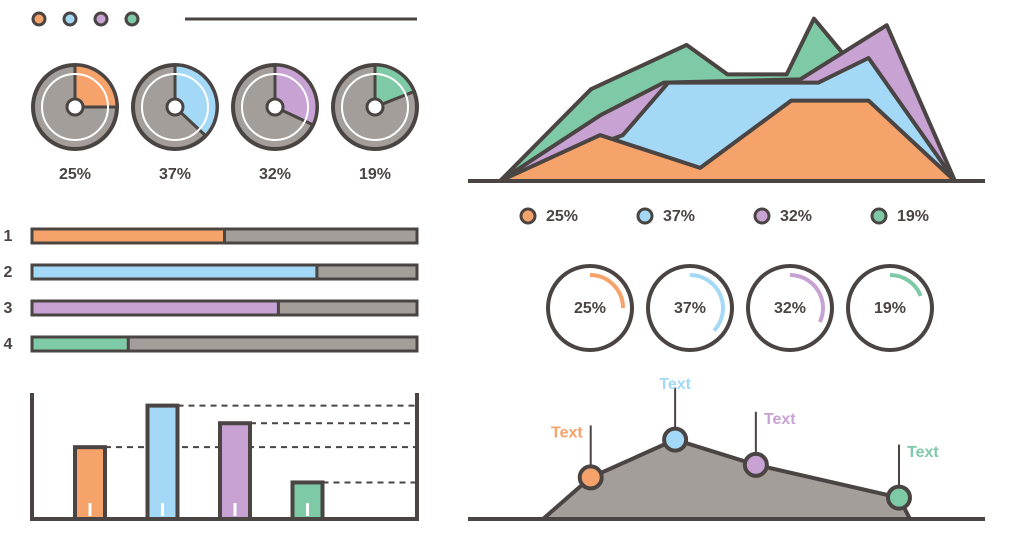  Describe the element at coordinates (224, 19) in the screenshot. I see `header-decoration` at that location.